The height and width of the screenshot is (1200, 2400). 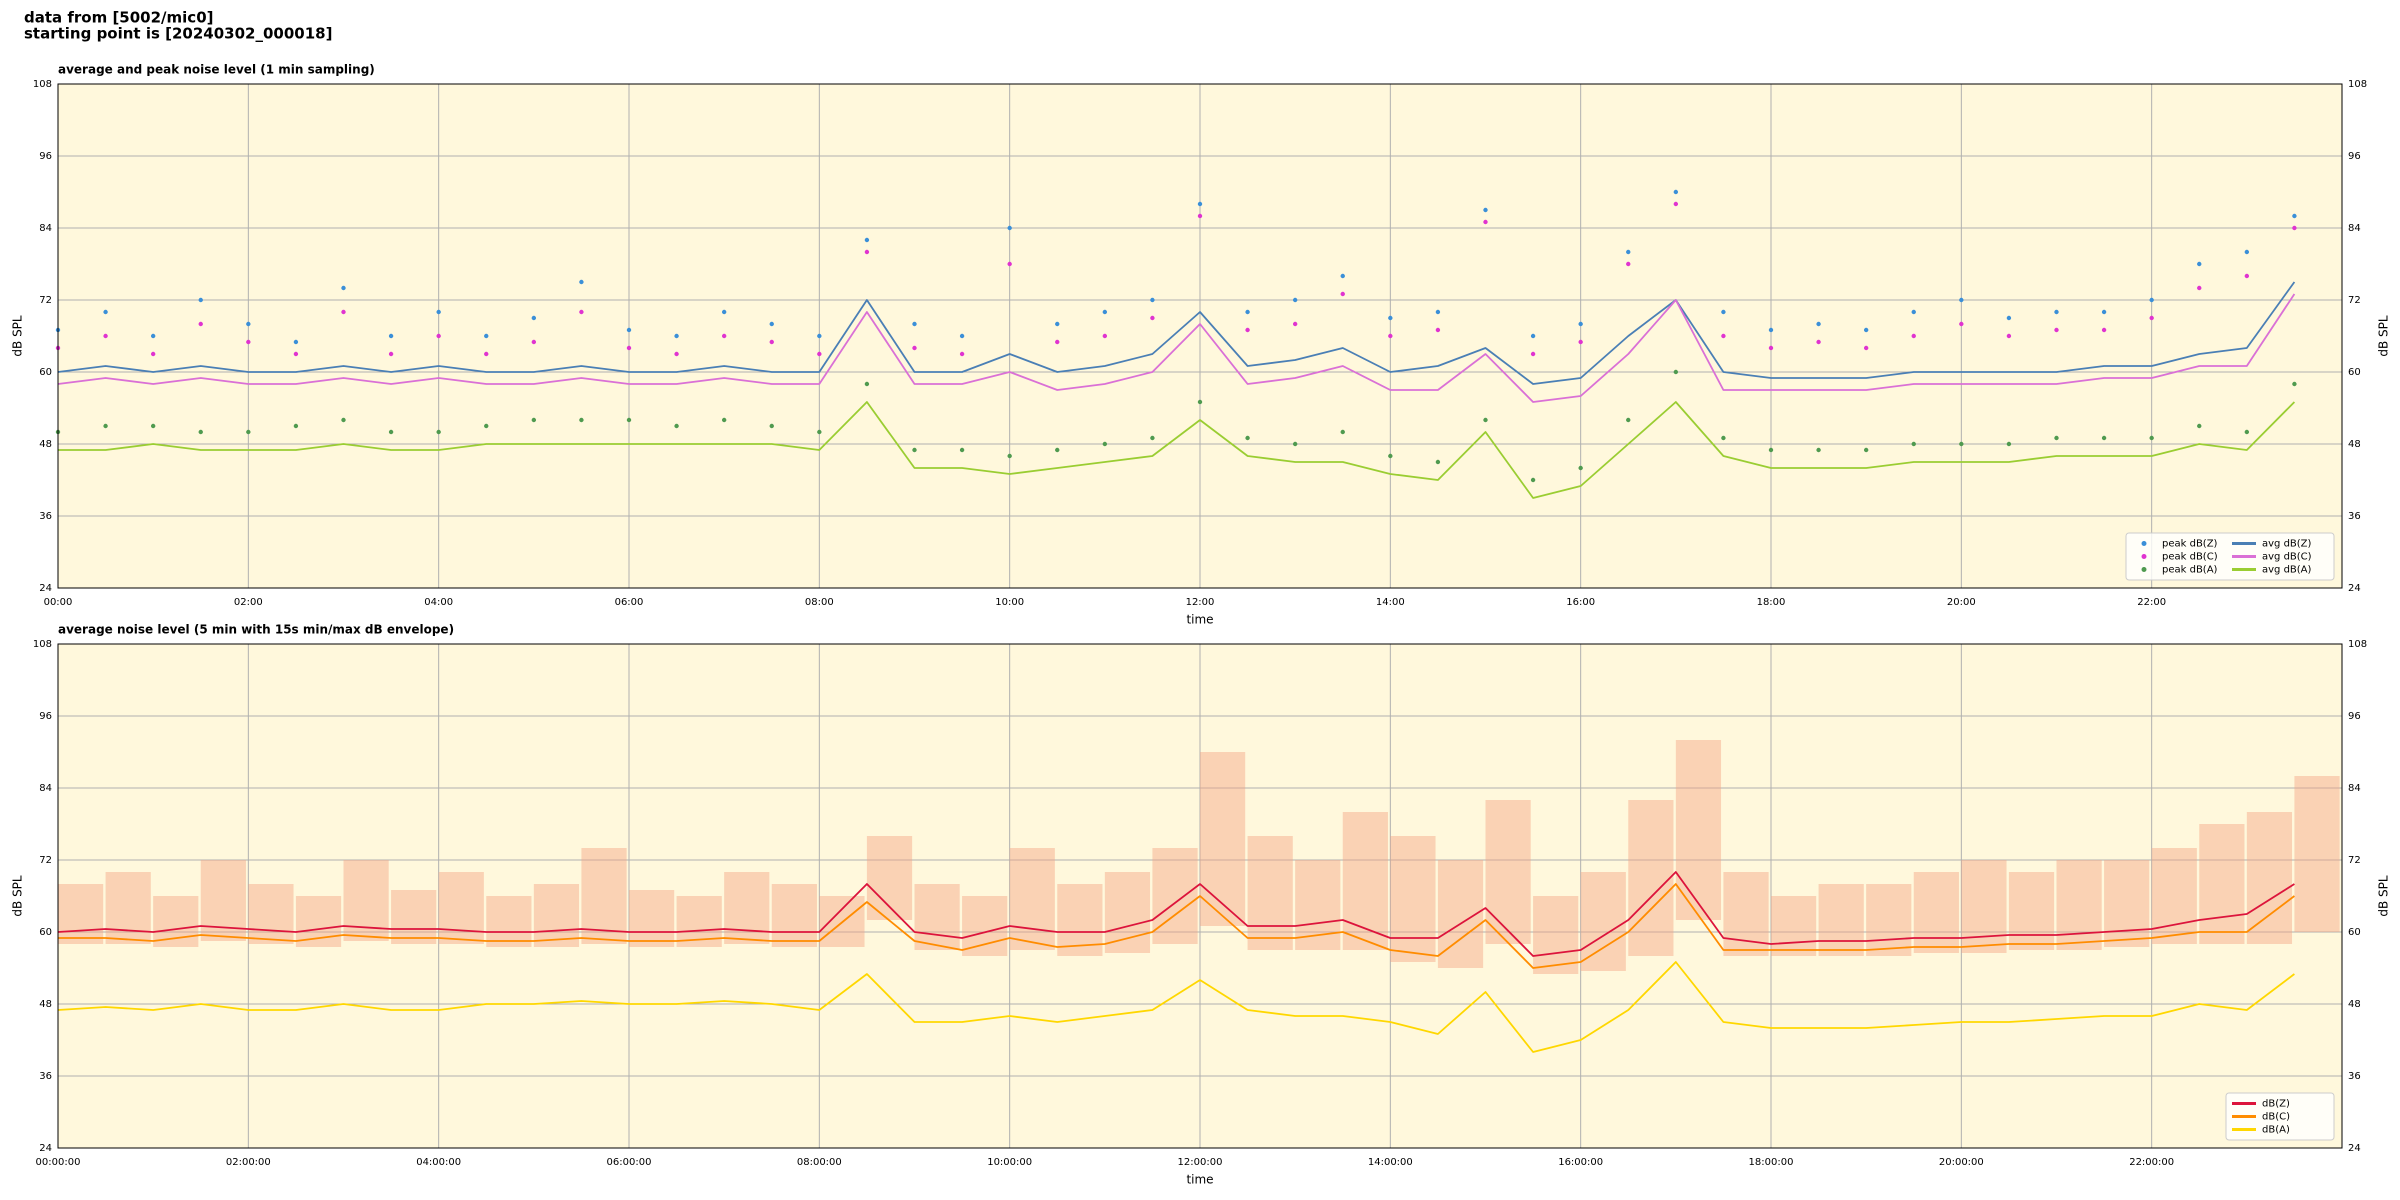 What do you see at coordinates (438, 1162) in the screenshot?
I see `x-tick-label: 04:00:00` at bounding box center [438, 1162].